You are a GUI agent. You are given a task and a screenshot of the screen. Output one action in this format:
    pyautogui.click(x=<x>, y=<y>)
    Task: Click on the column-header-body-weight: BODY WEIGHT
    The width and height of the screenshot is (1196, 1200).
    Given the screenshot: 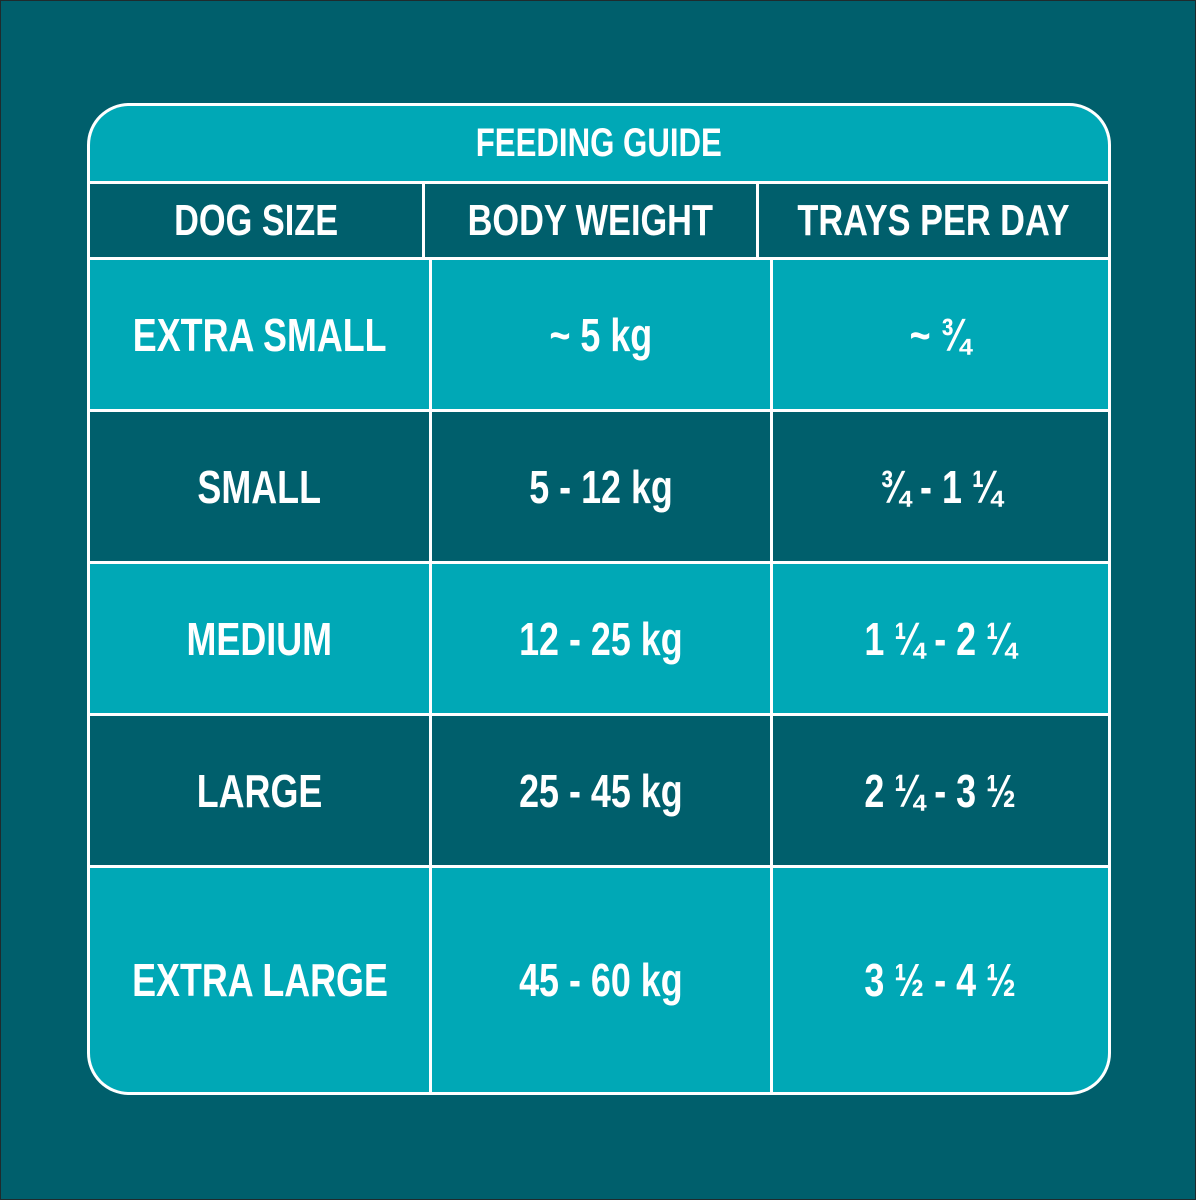 What is the action you would take?
    pyautogui.click(x=589, y=220)
    